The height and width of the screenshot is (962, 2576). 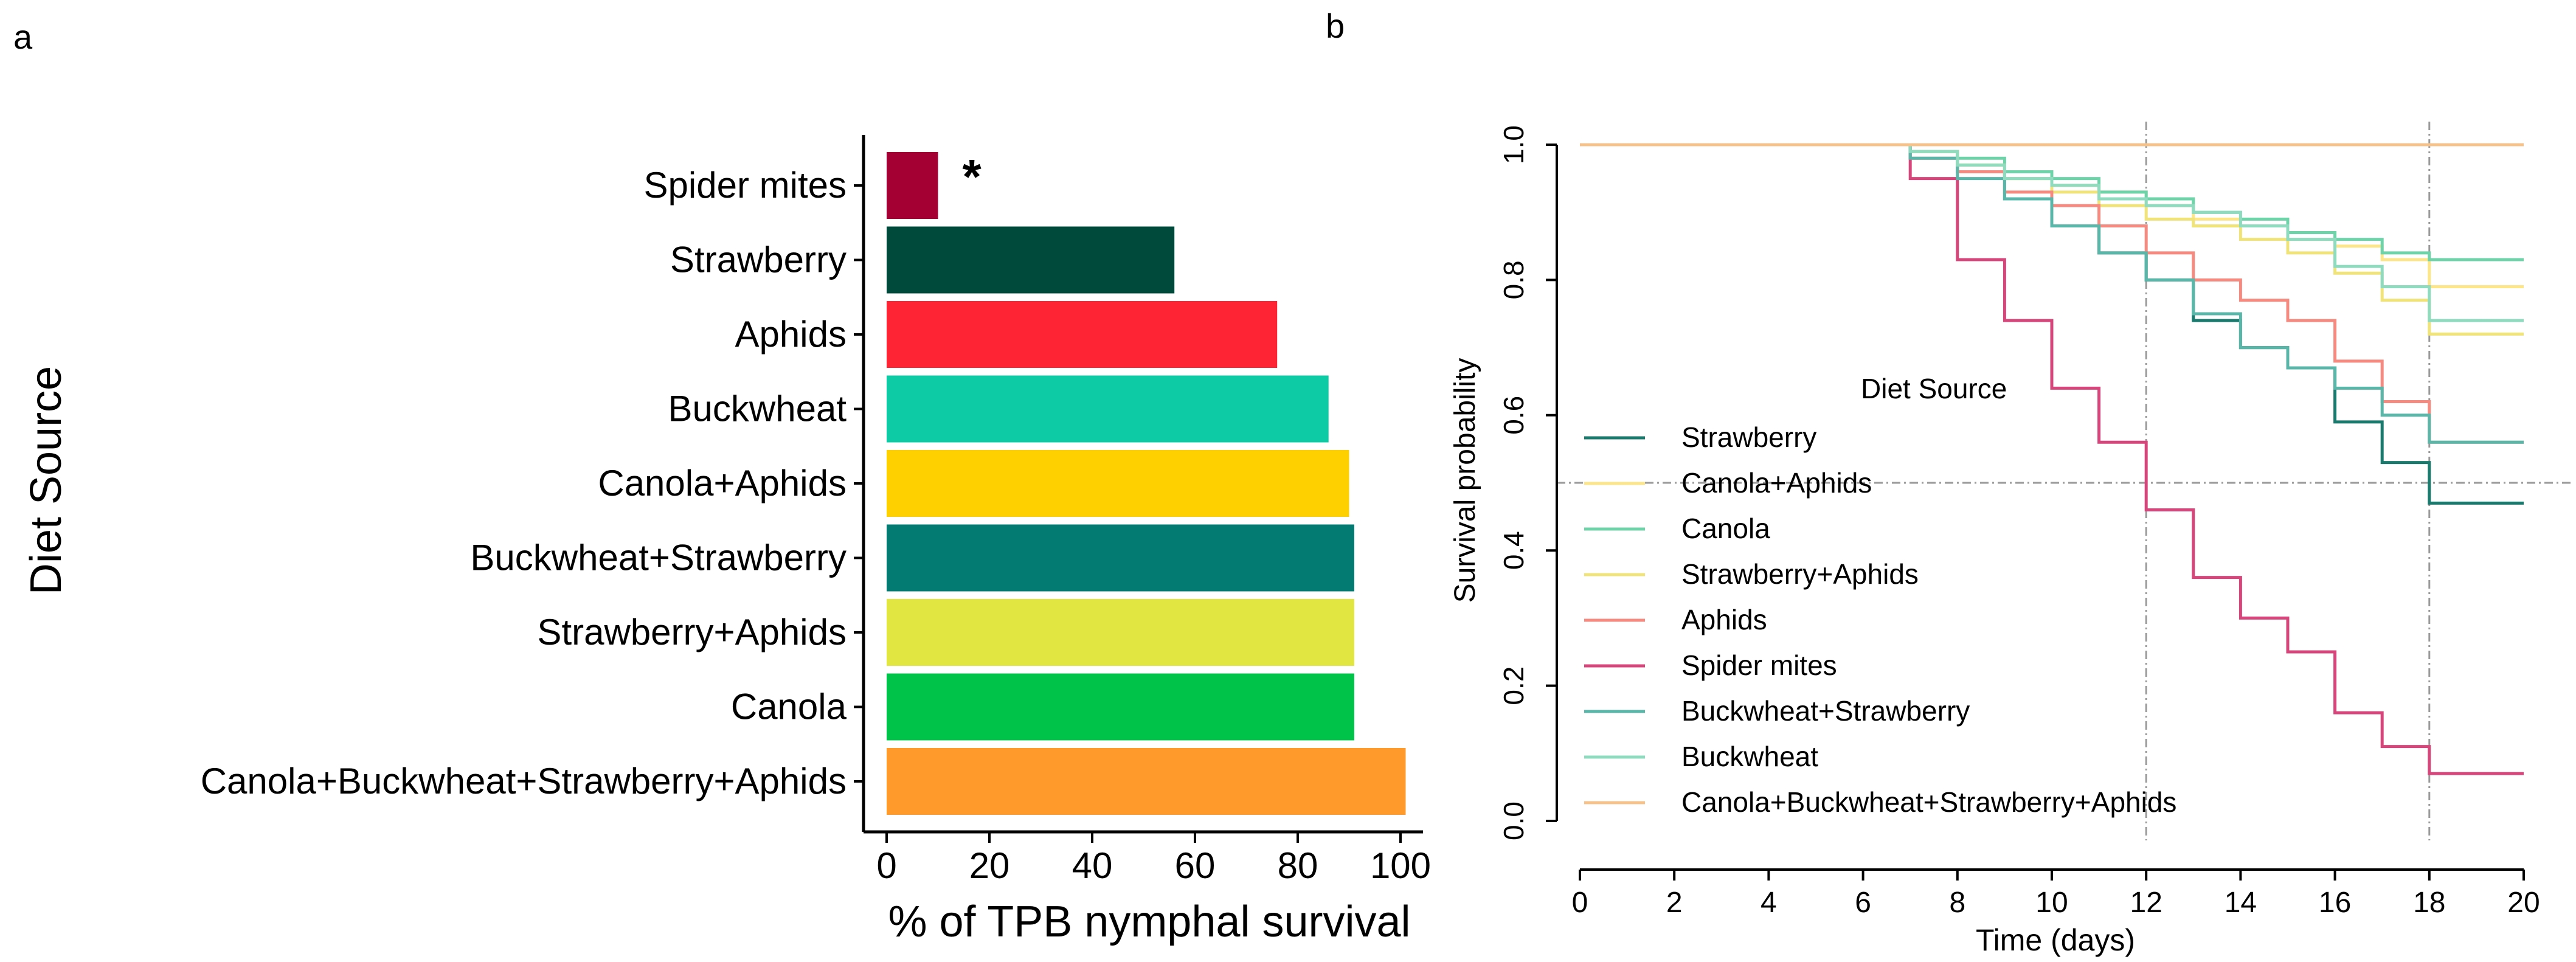 I want to click on panel-a-y-axis-title: Diet Source, so click(x=46, y=480).